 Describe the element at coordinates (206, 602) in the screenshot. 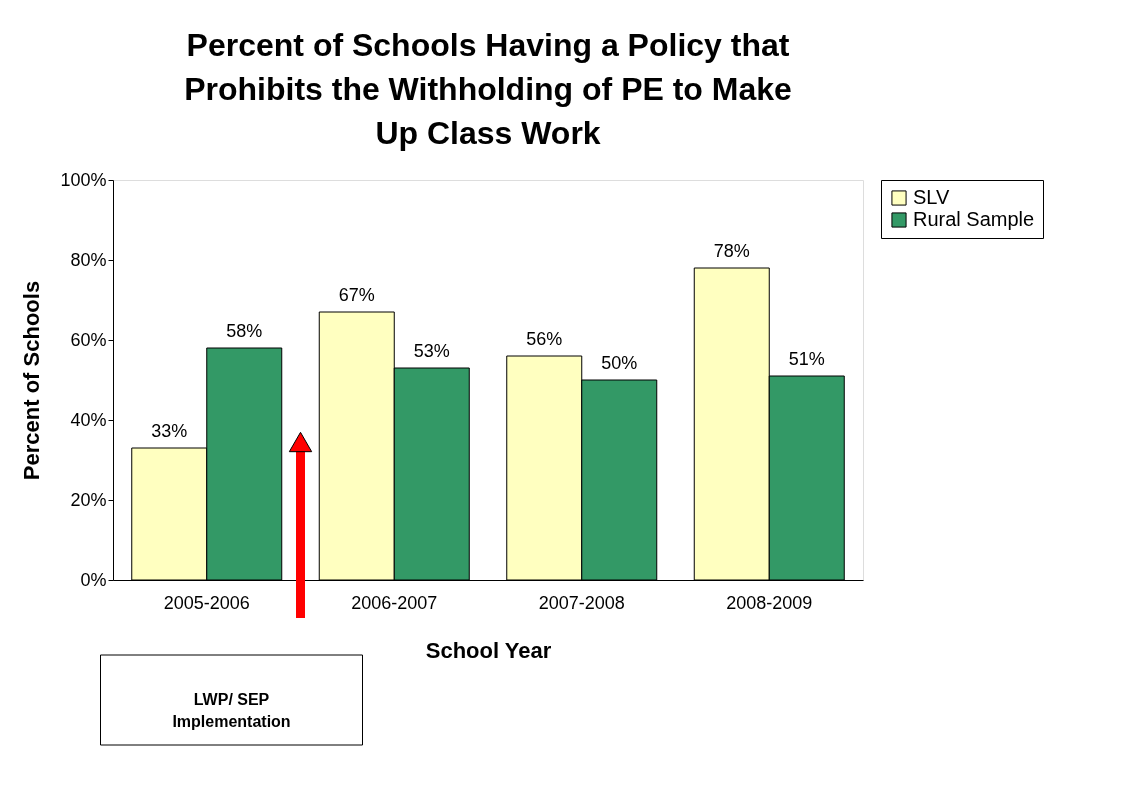

I see `x-tick-label: 2005-2006` at that location.